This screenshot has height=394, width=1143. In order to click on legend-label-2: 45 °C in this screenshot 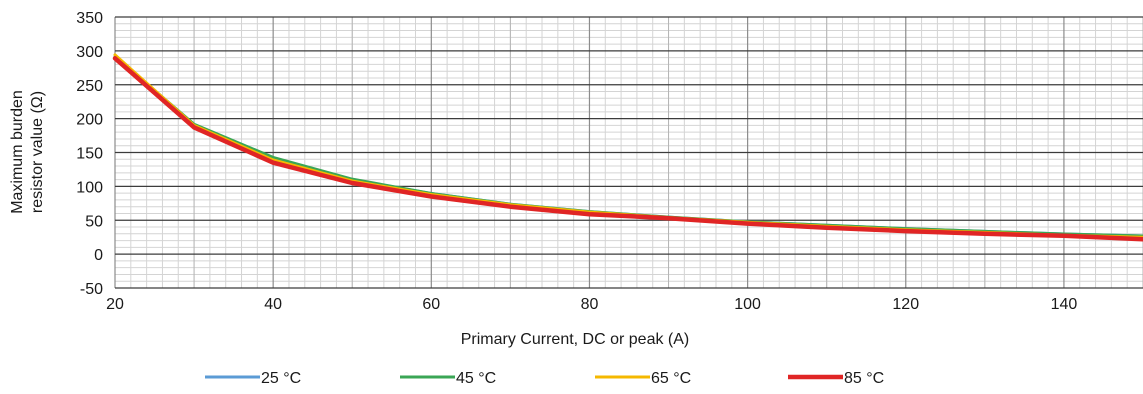, I will do `click(476, 378)`.